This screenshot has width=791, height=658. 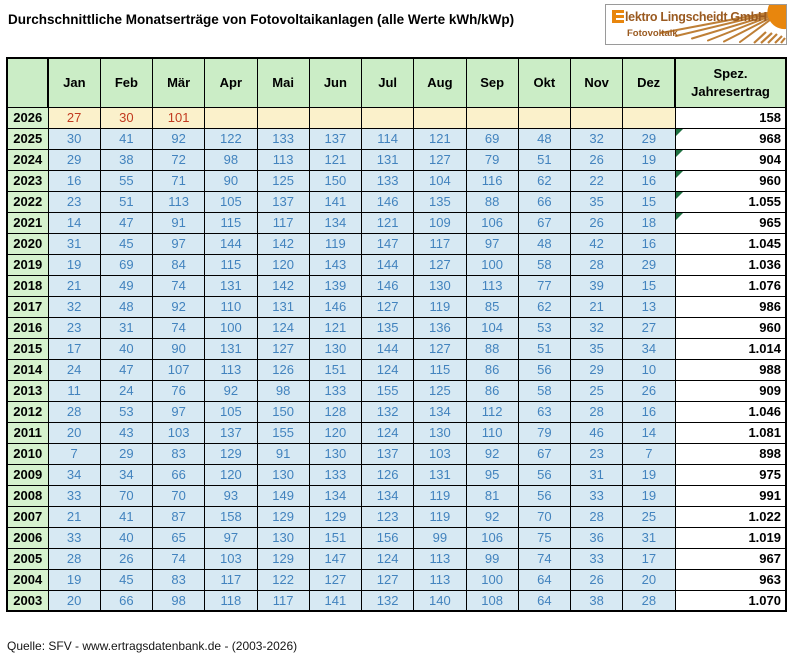 I want to click on value-cell: 119, so click(x=440, y=516).